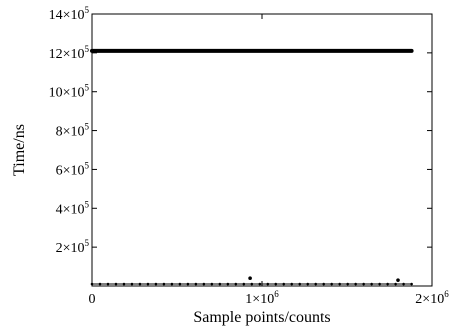 Image resolution: width=460 pixels, height=328 pixels. What do you see at coordinates (432, 298) in the screenshot?
I see `x-tick-label: 2×10⁶` at bounding box center [432, 298].